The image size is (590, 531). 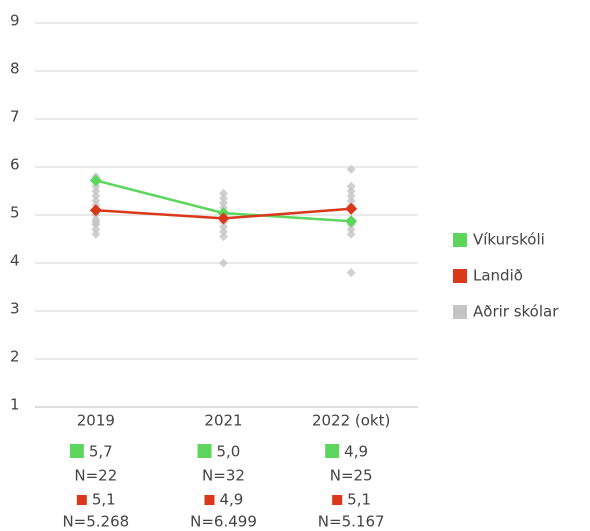 I want to click on y-tick-label: 7, so click(x=15, y=117).